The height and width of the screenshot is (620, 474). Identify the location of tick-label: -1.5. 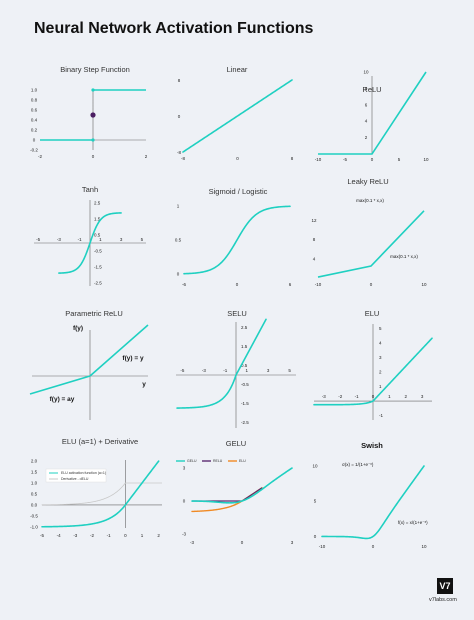
(98, 266).